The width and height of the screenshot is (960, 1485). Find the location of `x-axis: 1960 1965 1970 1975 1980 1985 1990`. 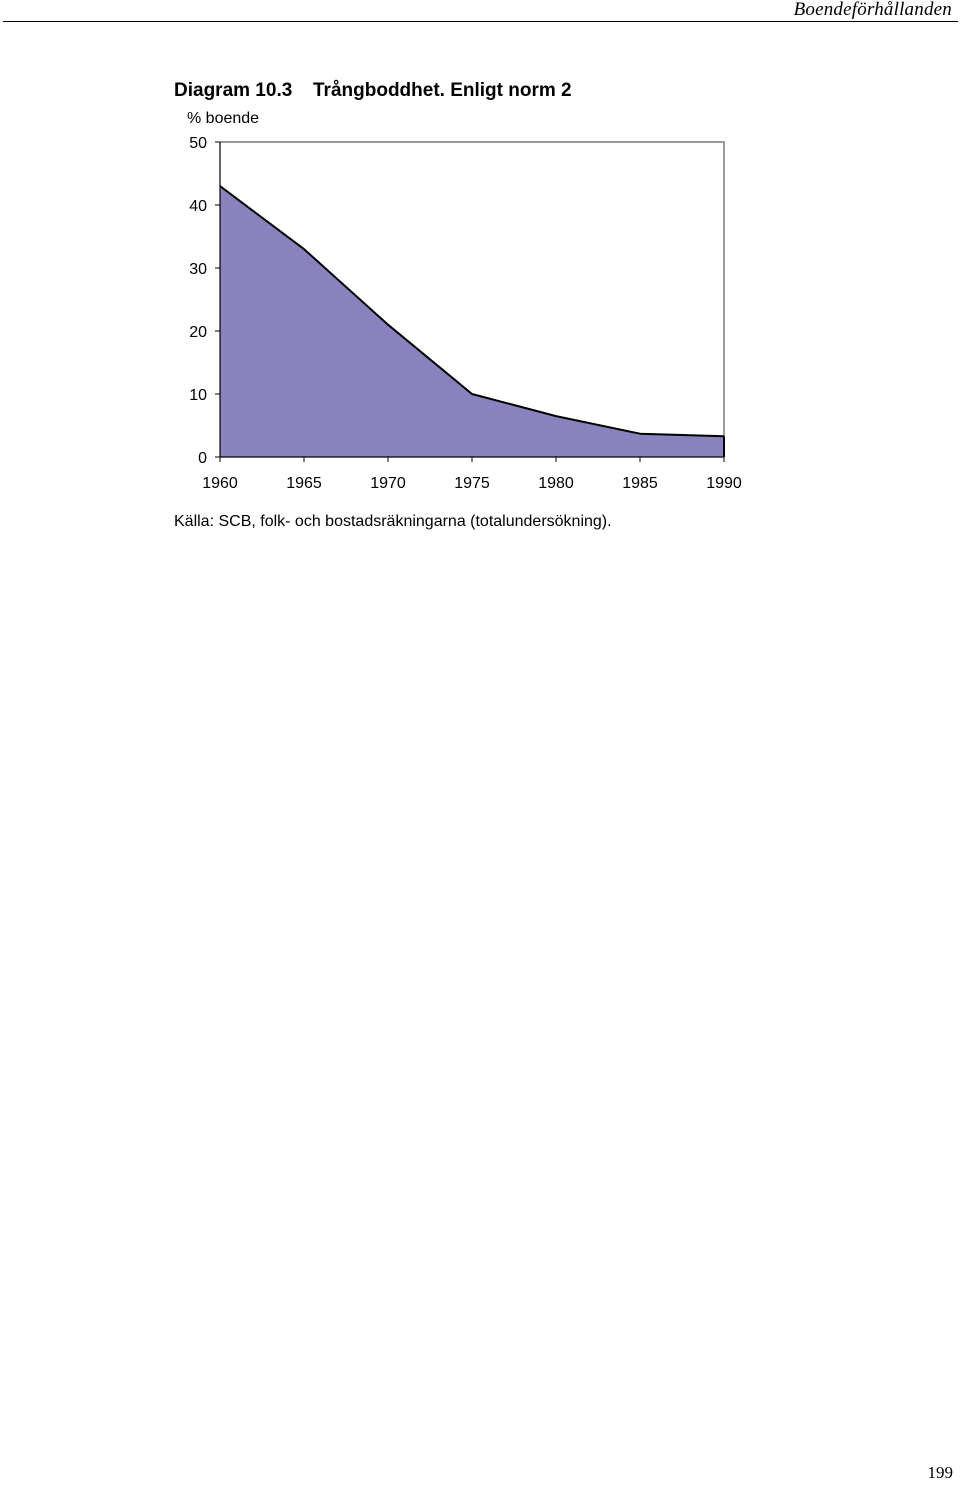

x-axis: 1960 1965 1970 1975 1980 1985 1990 is located at coordinates (472, 474).